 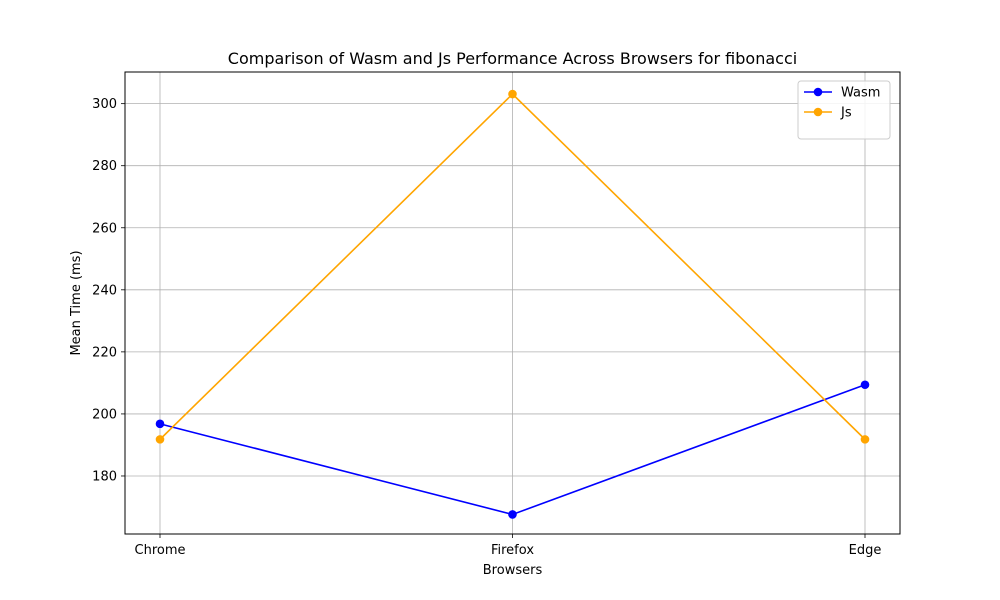 I want to click on y-tick-label: 240, so click(x=104, y=290).